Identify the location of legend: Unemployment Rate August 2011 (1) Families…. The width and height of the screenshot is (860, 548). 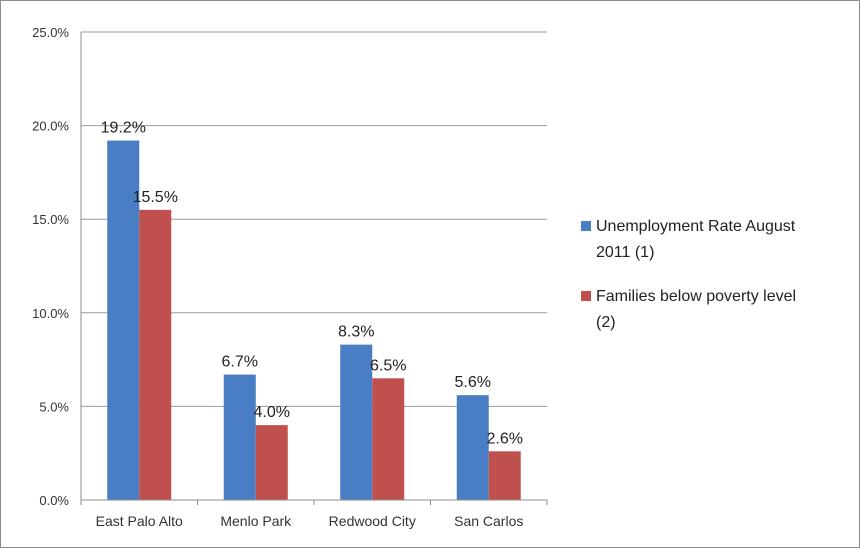
(688, 274).